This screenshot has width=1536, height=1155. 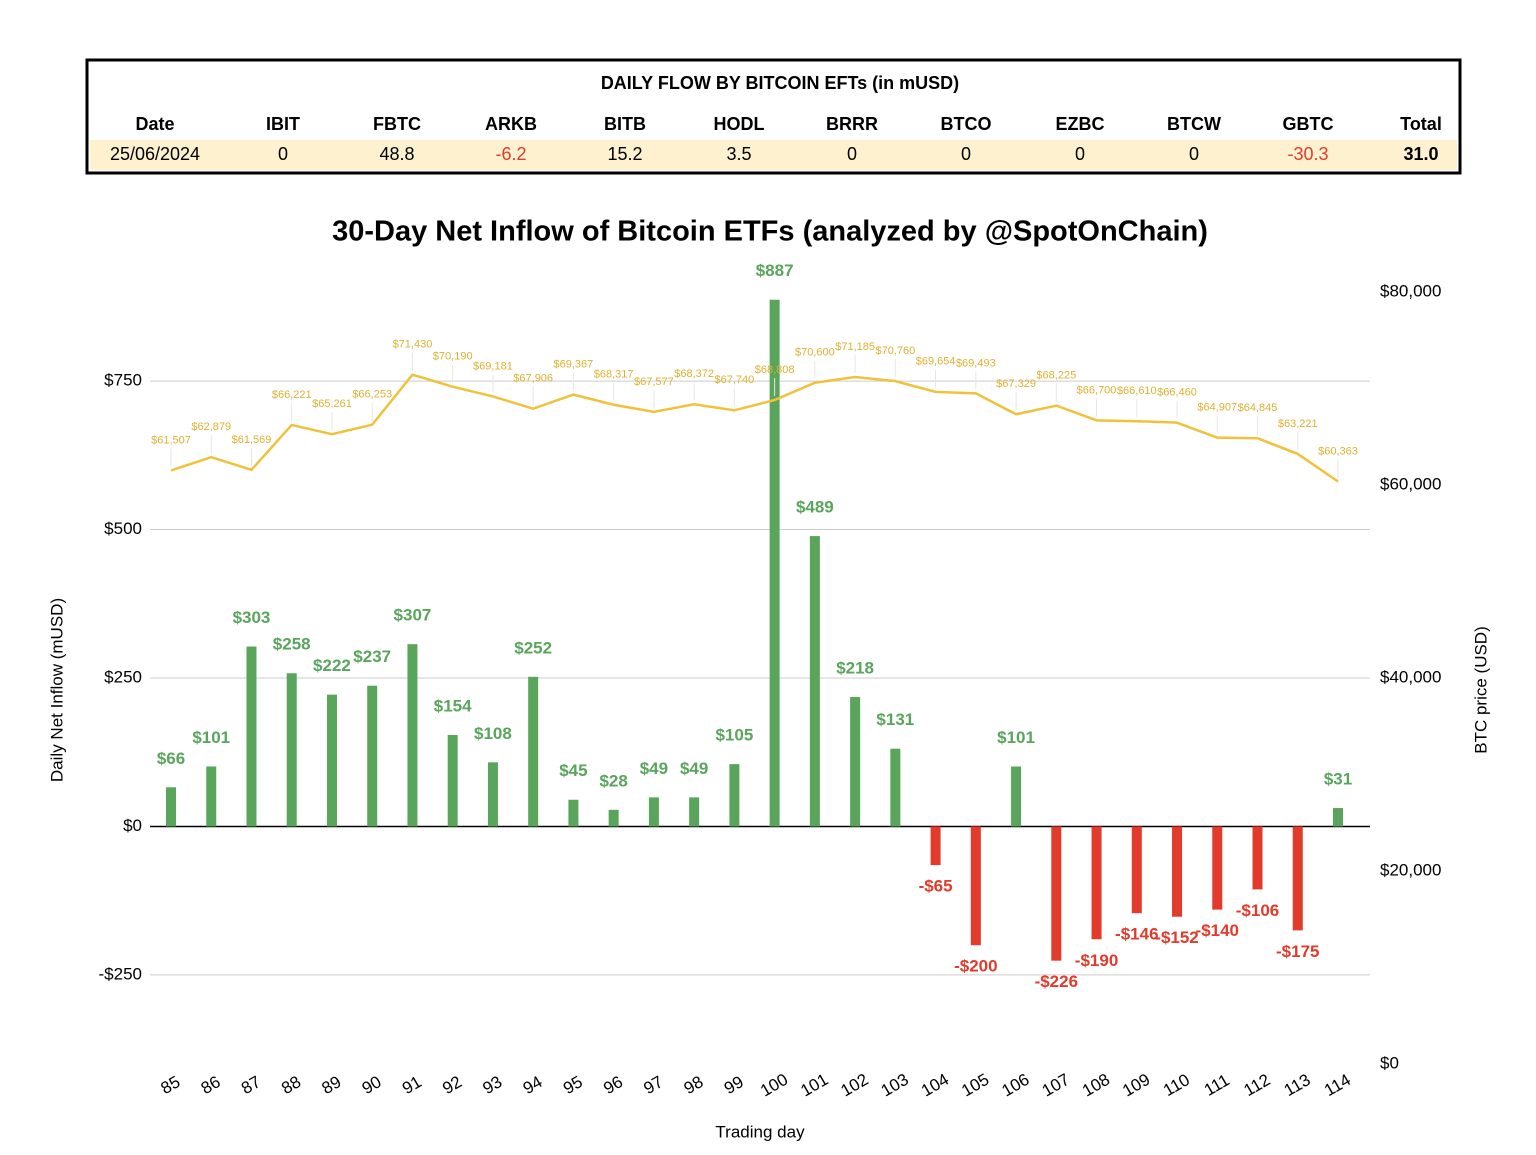 I want to click on price-label: $68,372, so click(x=694, y=374).